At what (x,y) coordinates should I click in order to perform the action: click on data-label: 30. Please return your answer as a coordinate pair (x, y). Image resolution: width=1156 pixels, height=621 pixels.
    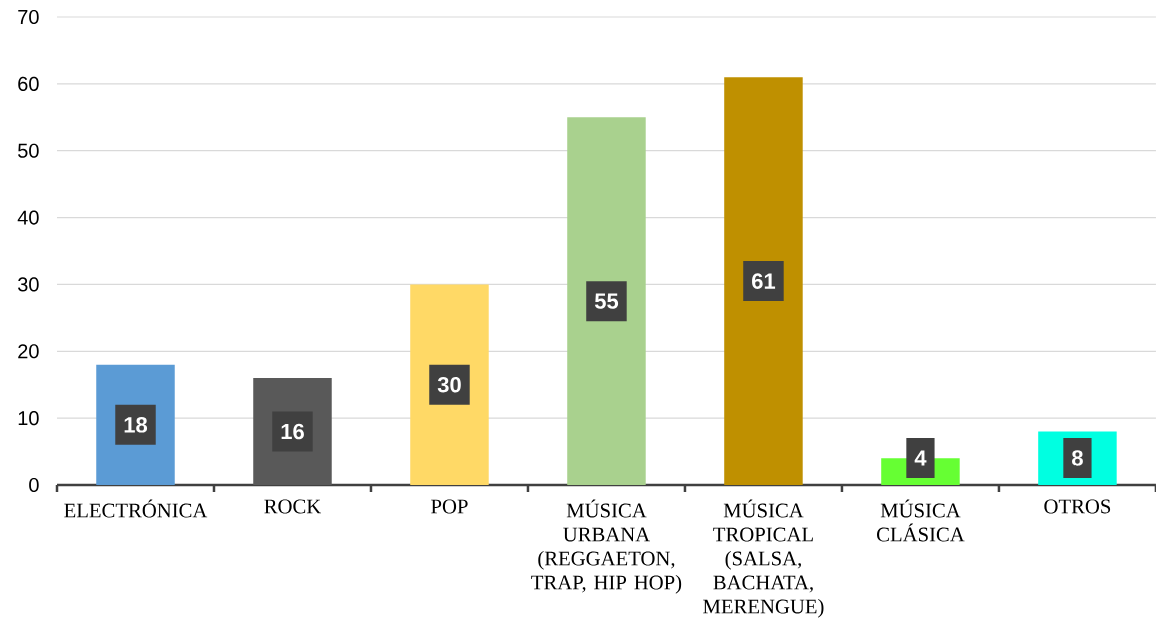
    Looking at the image, I should click on (449, 384).